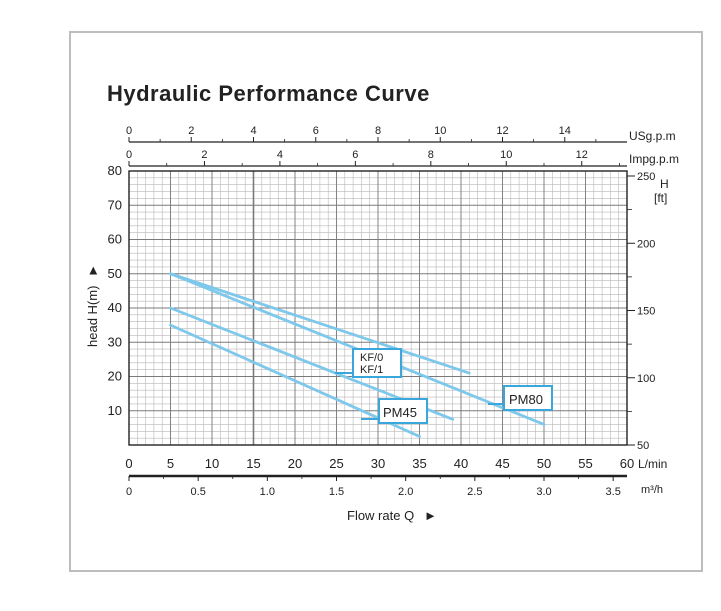 The height and width of the screenshot is (611, 721). I want to click on ft-unit: [ft], so click(660, 198).